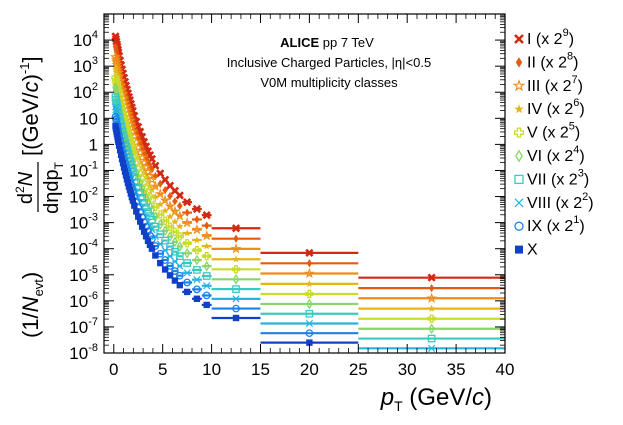 This screenshot has height=425, width=623. Describe the element at coordinates (93, 144) in the screenshot. I see `y-tick-label: 1` at that location.